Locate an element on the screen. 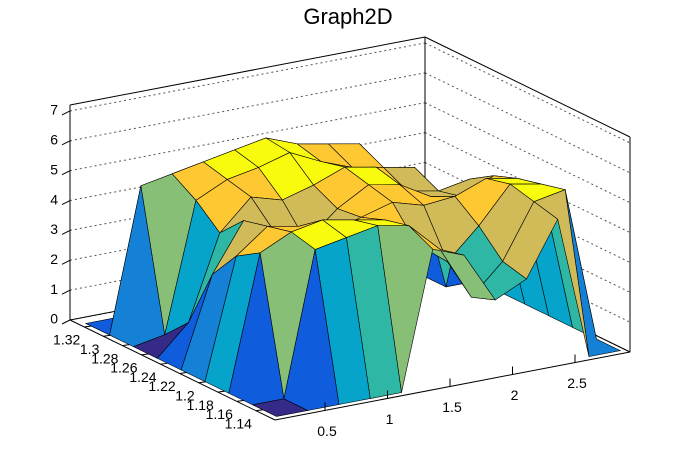 The width and height of the screenshot is (696, 472). z-tick-label: 5 is located at coordinates (54, 169).